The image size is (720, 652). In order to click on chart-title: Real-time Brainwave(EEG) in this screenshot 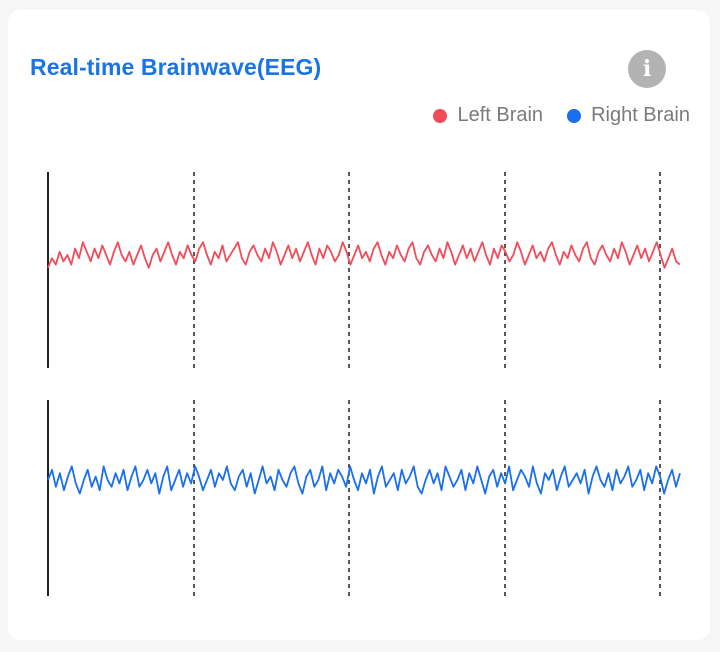, I will do `click(176, 67)`.